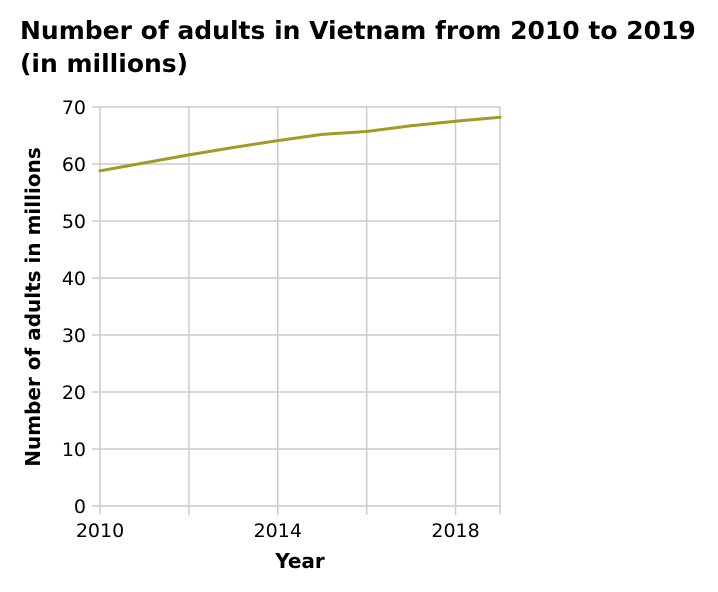 Image resolution: width=718 pixels, height=592 pixels. Describe the element at coordinates (74, 393) in the screenshot. I see `y-tick-label: 20` at that location.